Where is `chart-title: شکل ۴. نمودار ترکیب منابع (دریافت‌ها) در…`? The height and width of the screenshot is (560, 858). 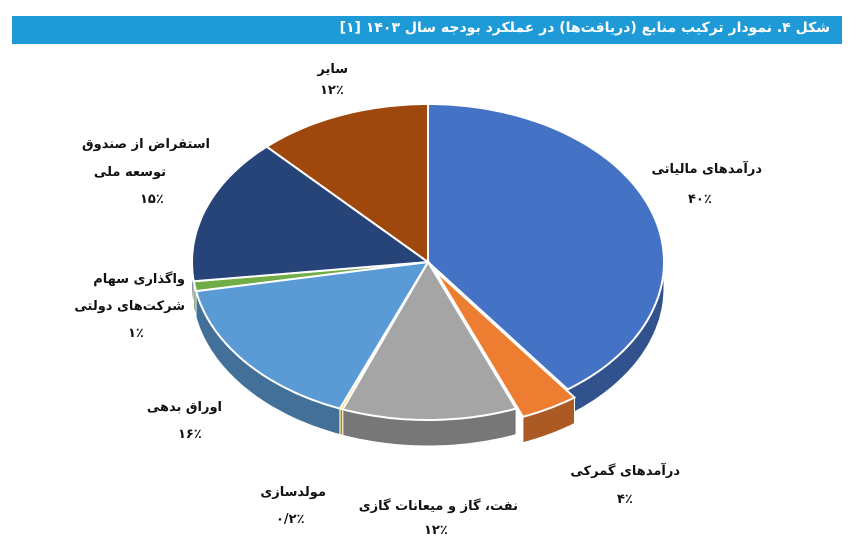 chart-title: شکل ۴. نمودار ترکیب منابع (دریافت‌ها) در… is located at coordinates (584, 28).